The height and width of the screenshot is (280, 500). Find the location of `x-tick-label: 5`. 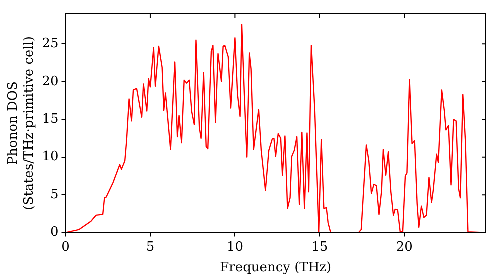

x-tick-label: 5 is located at coordinates (150, 247).